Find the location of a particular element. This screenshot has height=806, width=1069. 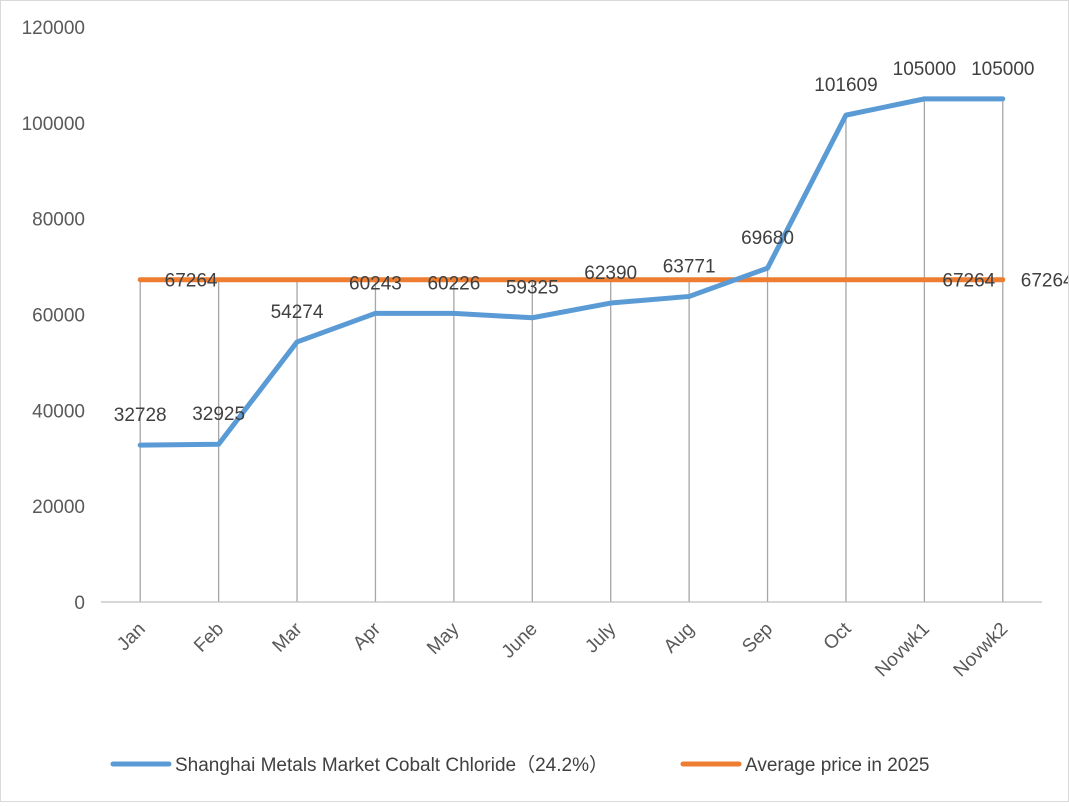

x-tick-label: Oct is located at coordinates (838, 636).